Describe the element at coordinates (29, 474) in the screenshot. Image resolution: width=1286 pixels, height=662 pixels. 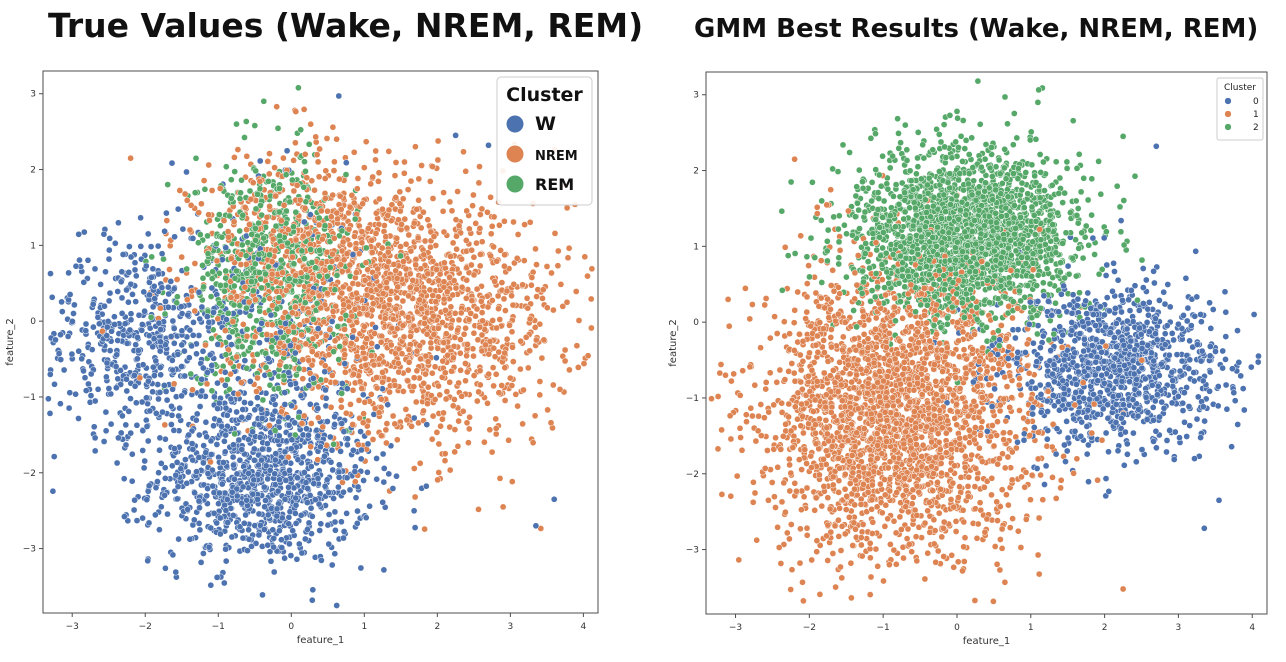
I see `y-tick-label: −2` at that location.